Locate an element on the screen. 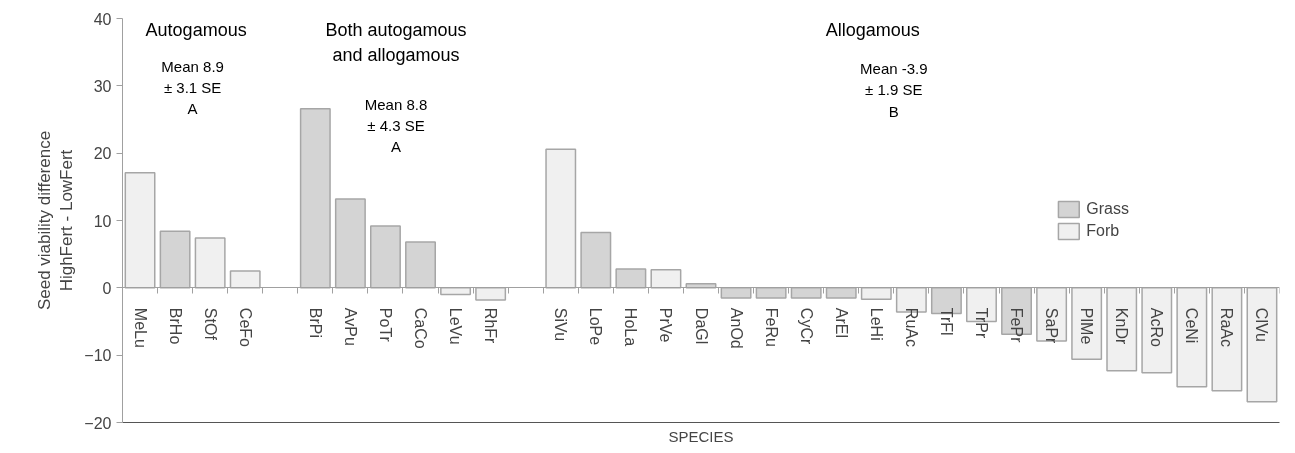 The width and height of the screenshot is (1295, 453). y-tick-label: 40 is located at coordinates (102, 19).